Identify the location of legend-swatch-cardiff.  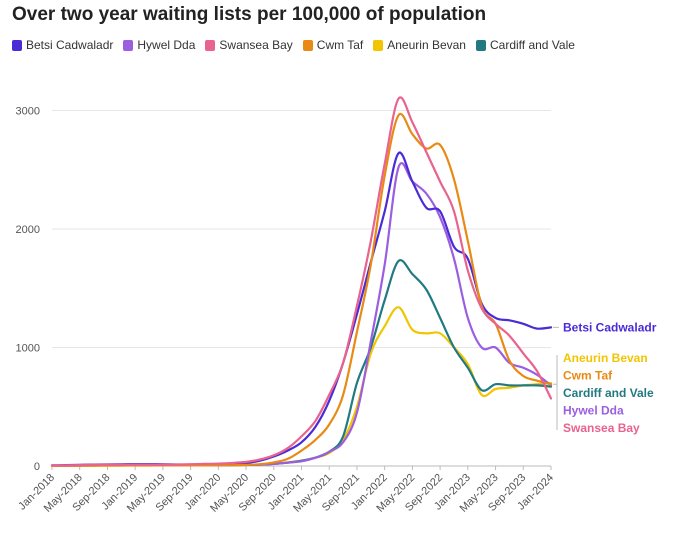
(480, 45).